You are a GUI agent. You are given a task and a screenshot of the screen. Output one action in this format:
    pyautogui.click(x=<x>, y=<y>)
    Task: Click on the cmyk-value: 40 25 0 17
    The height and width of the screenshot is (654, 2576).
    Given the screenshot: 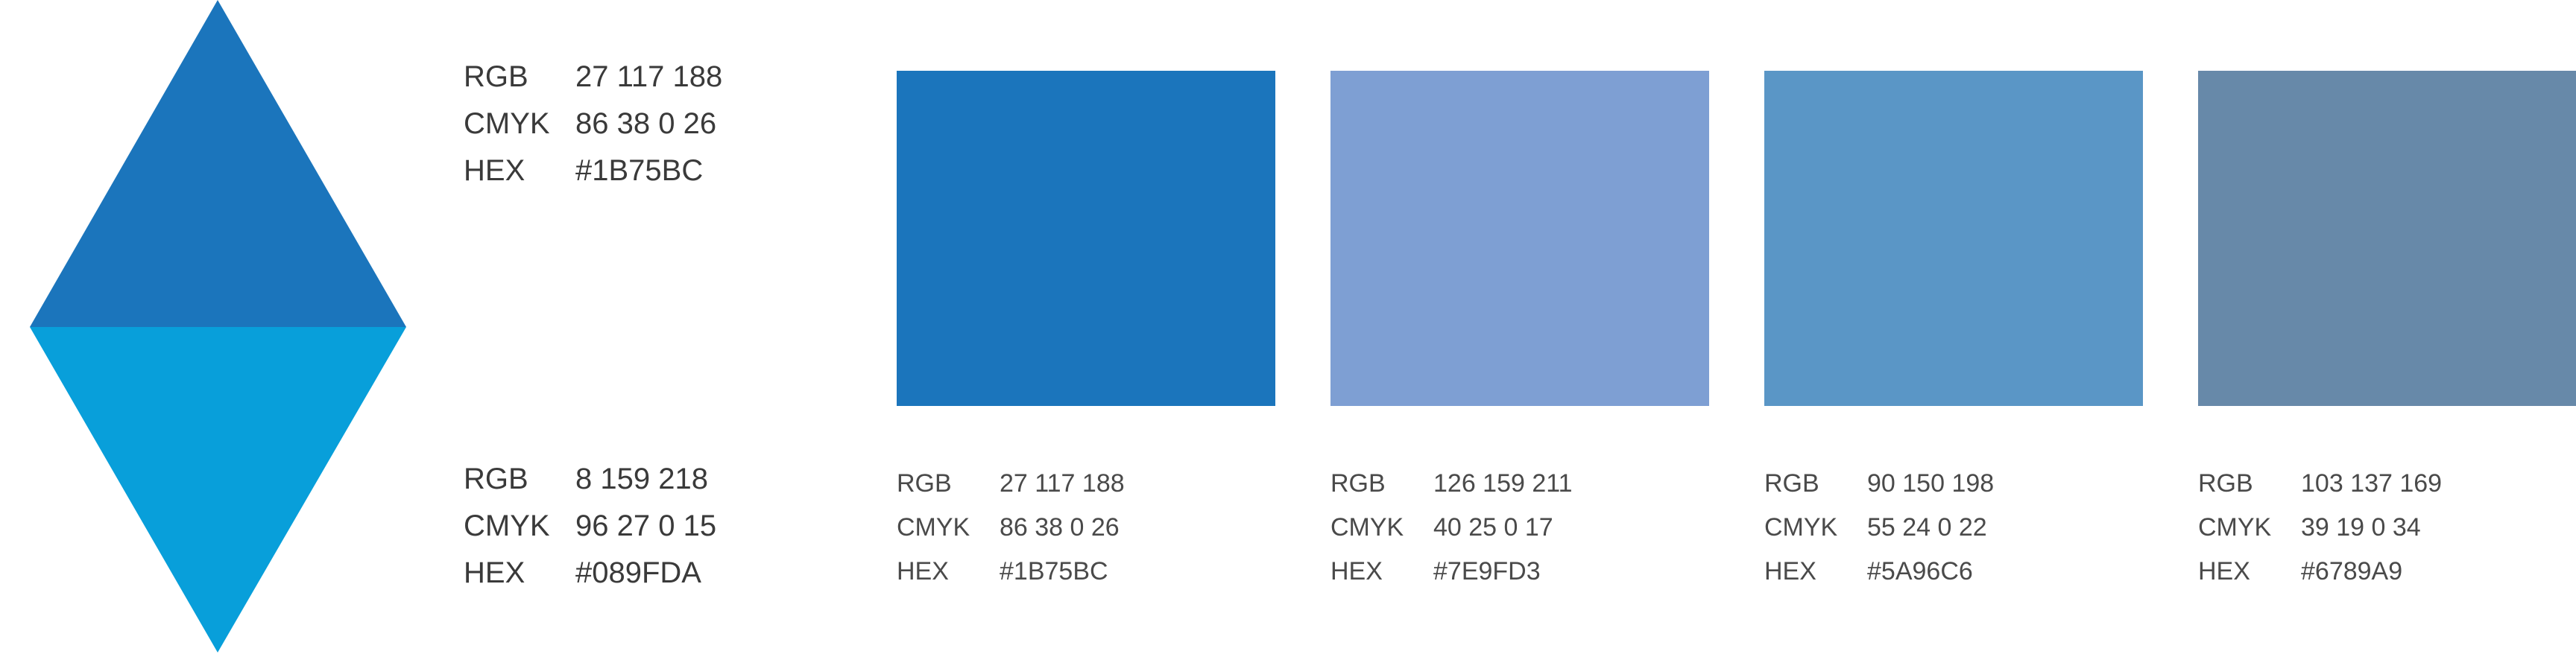 What is the action you would take?
    pyautogui.click(x=1493, y=528)
    